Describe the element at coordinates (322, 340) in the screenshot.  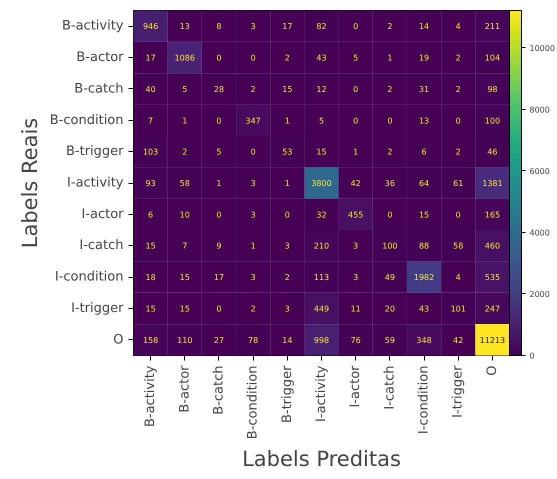
I see `data-label: 998` at that location.